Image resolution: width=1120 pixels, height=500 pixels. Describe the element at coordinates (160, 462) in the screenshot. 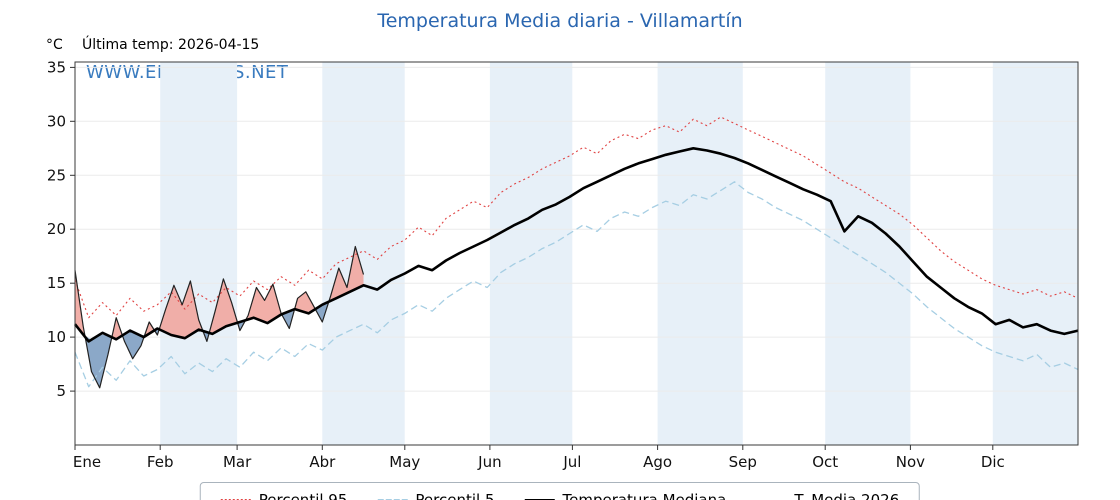

I see `x-tick-label: Feb` at that location.